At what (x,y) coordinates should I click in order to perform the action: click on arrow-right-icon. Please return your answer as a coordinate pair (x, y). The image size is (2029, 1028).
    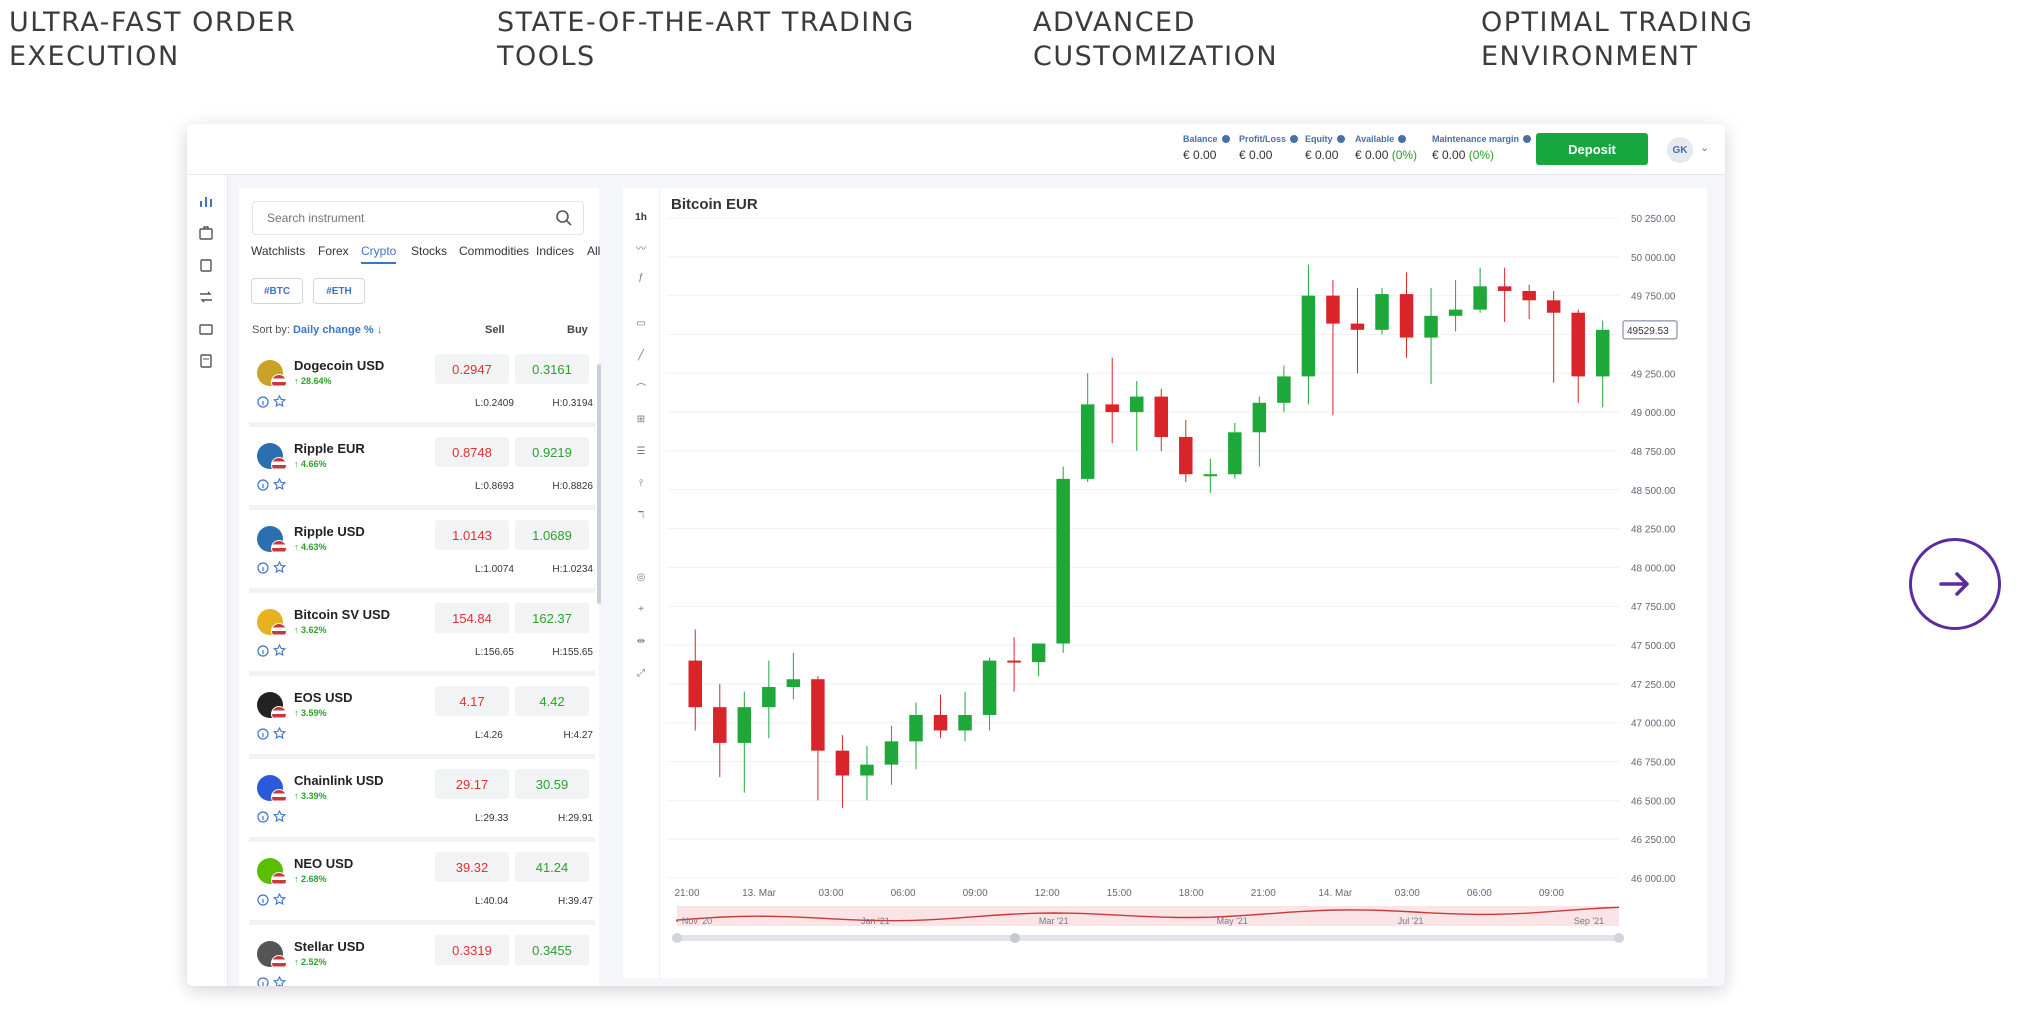
    Looking at the image, I should click on (1954, 584).